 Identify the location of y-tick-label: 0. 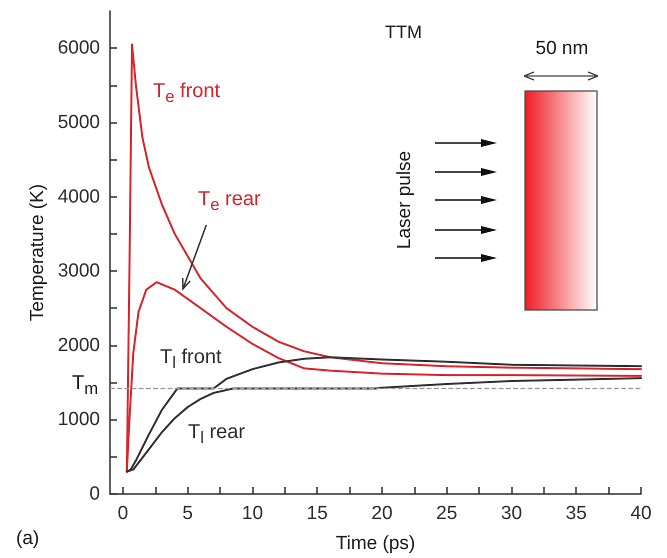
(94, 494).